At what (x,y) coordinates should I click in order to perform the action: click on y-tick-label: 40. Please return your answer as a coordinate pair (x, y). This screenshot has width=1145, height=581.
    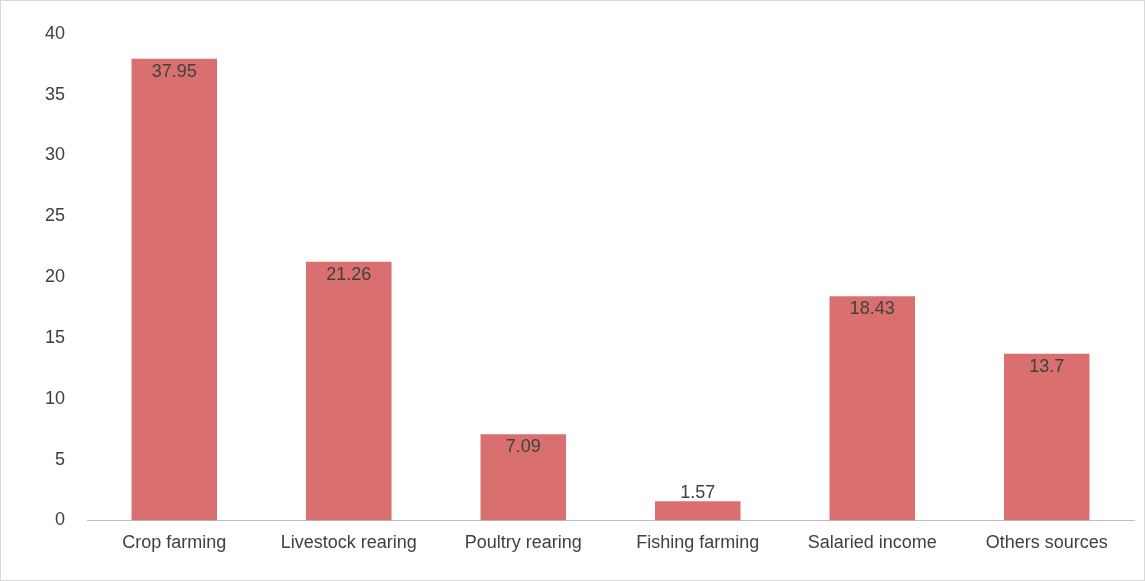
    Looking at the image, I should click on (55, 32).